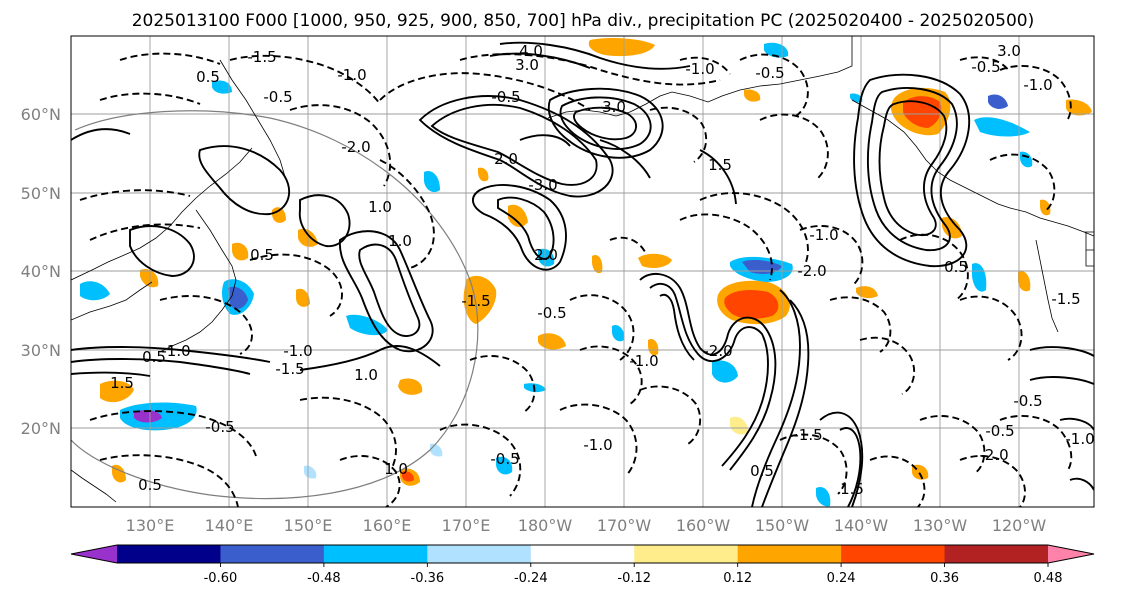  I want to click on lat-tick-label: 40°N, so click(41, 271).